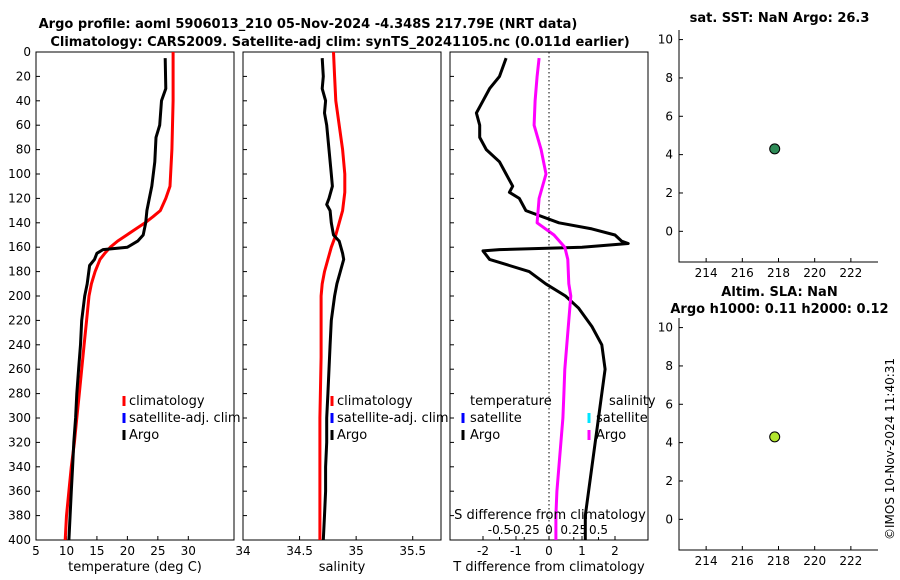  Describe the element at coordinates (549, 551) in the screenshot. I see `differences-xtick-label: 0` at that location.